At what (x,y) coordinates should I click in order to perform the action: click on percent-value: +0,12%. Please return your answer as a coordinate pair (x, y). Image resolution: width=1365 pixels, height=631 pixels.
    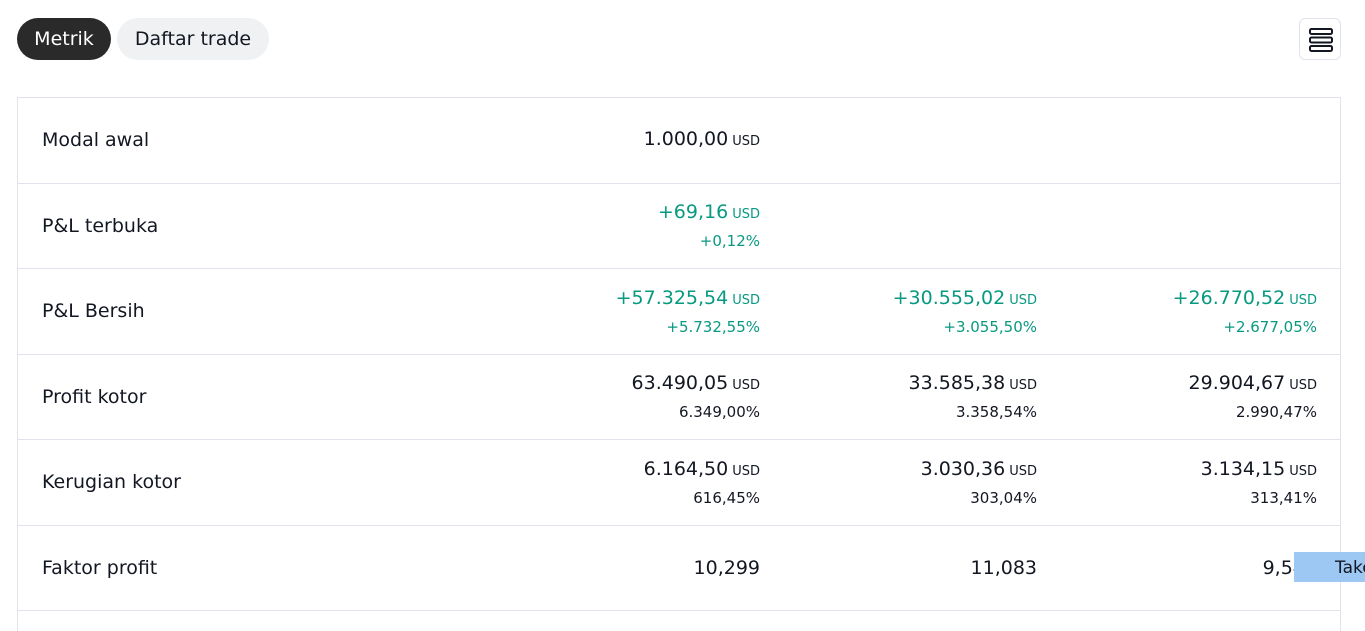
    Looking at the image, I should click on (729, 241).